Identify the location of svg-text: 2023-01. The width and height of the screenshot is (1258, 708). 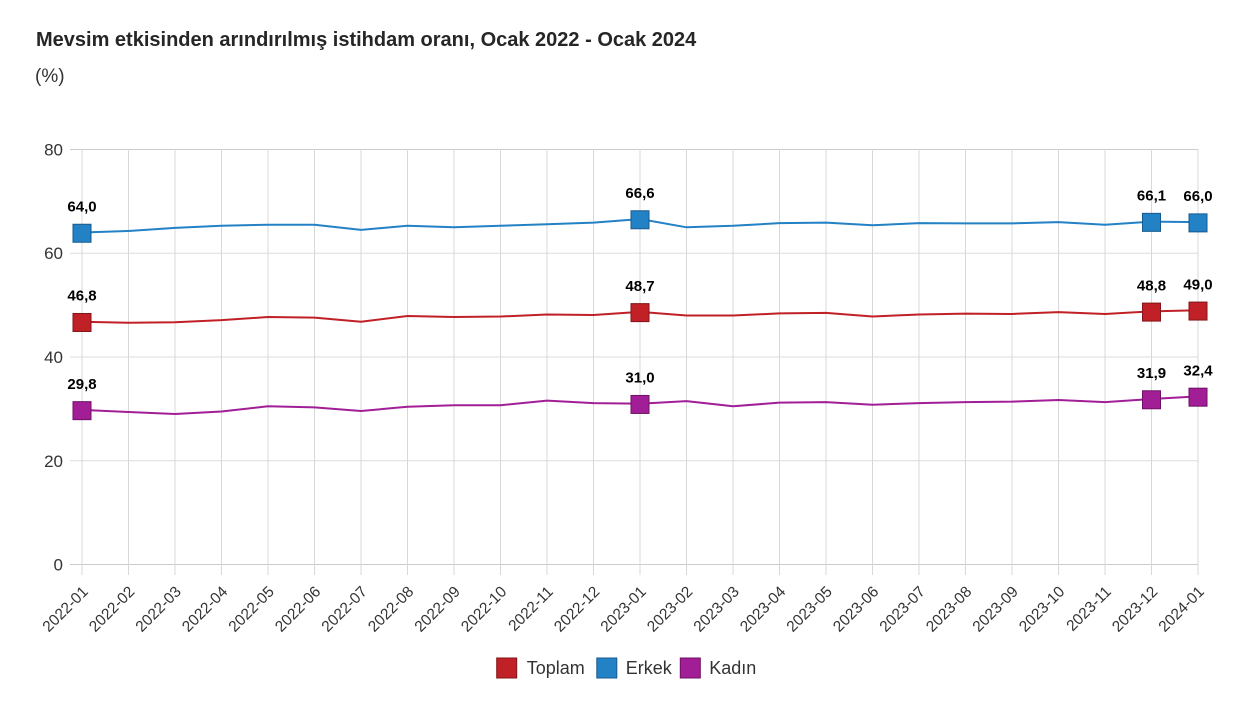
(624, 609).